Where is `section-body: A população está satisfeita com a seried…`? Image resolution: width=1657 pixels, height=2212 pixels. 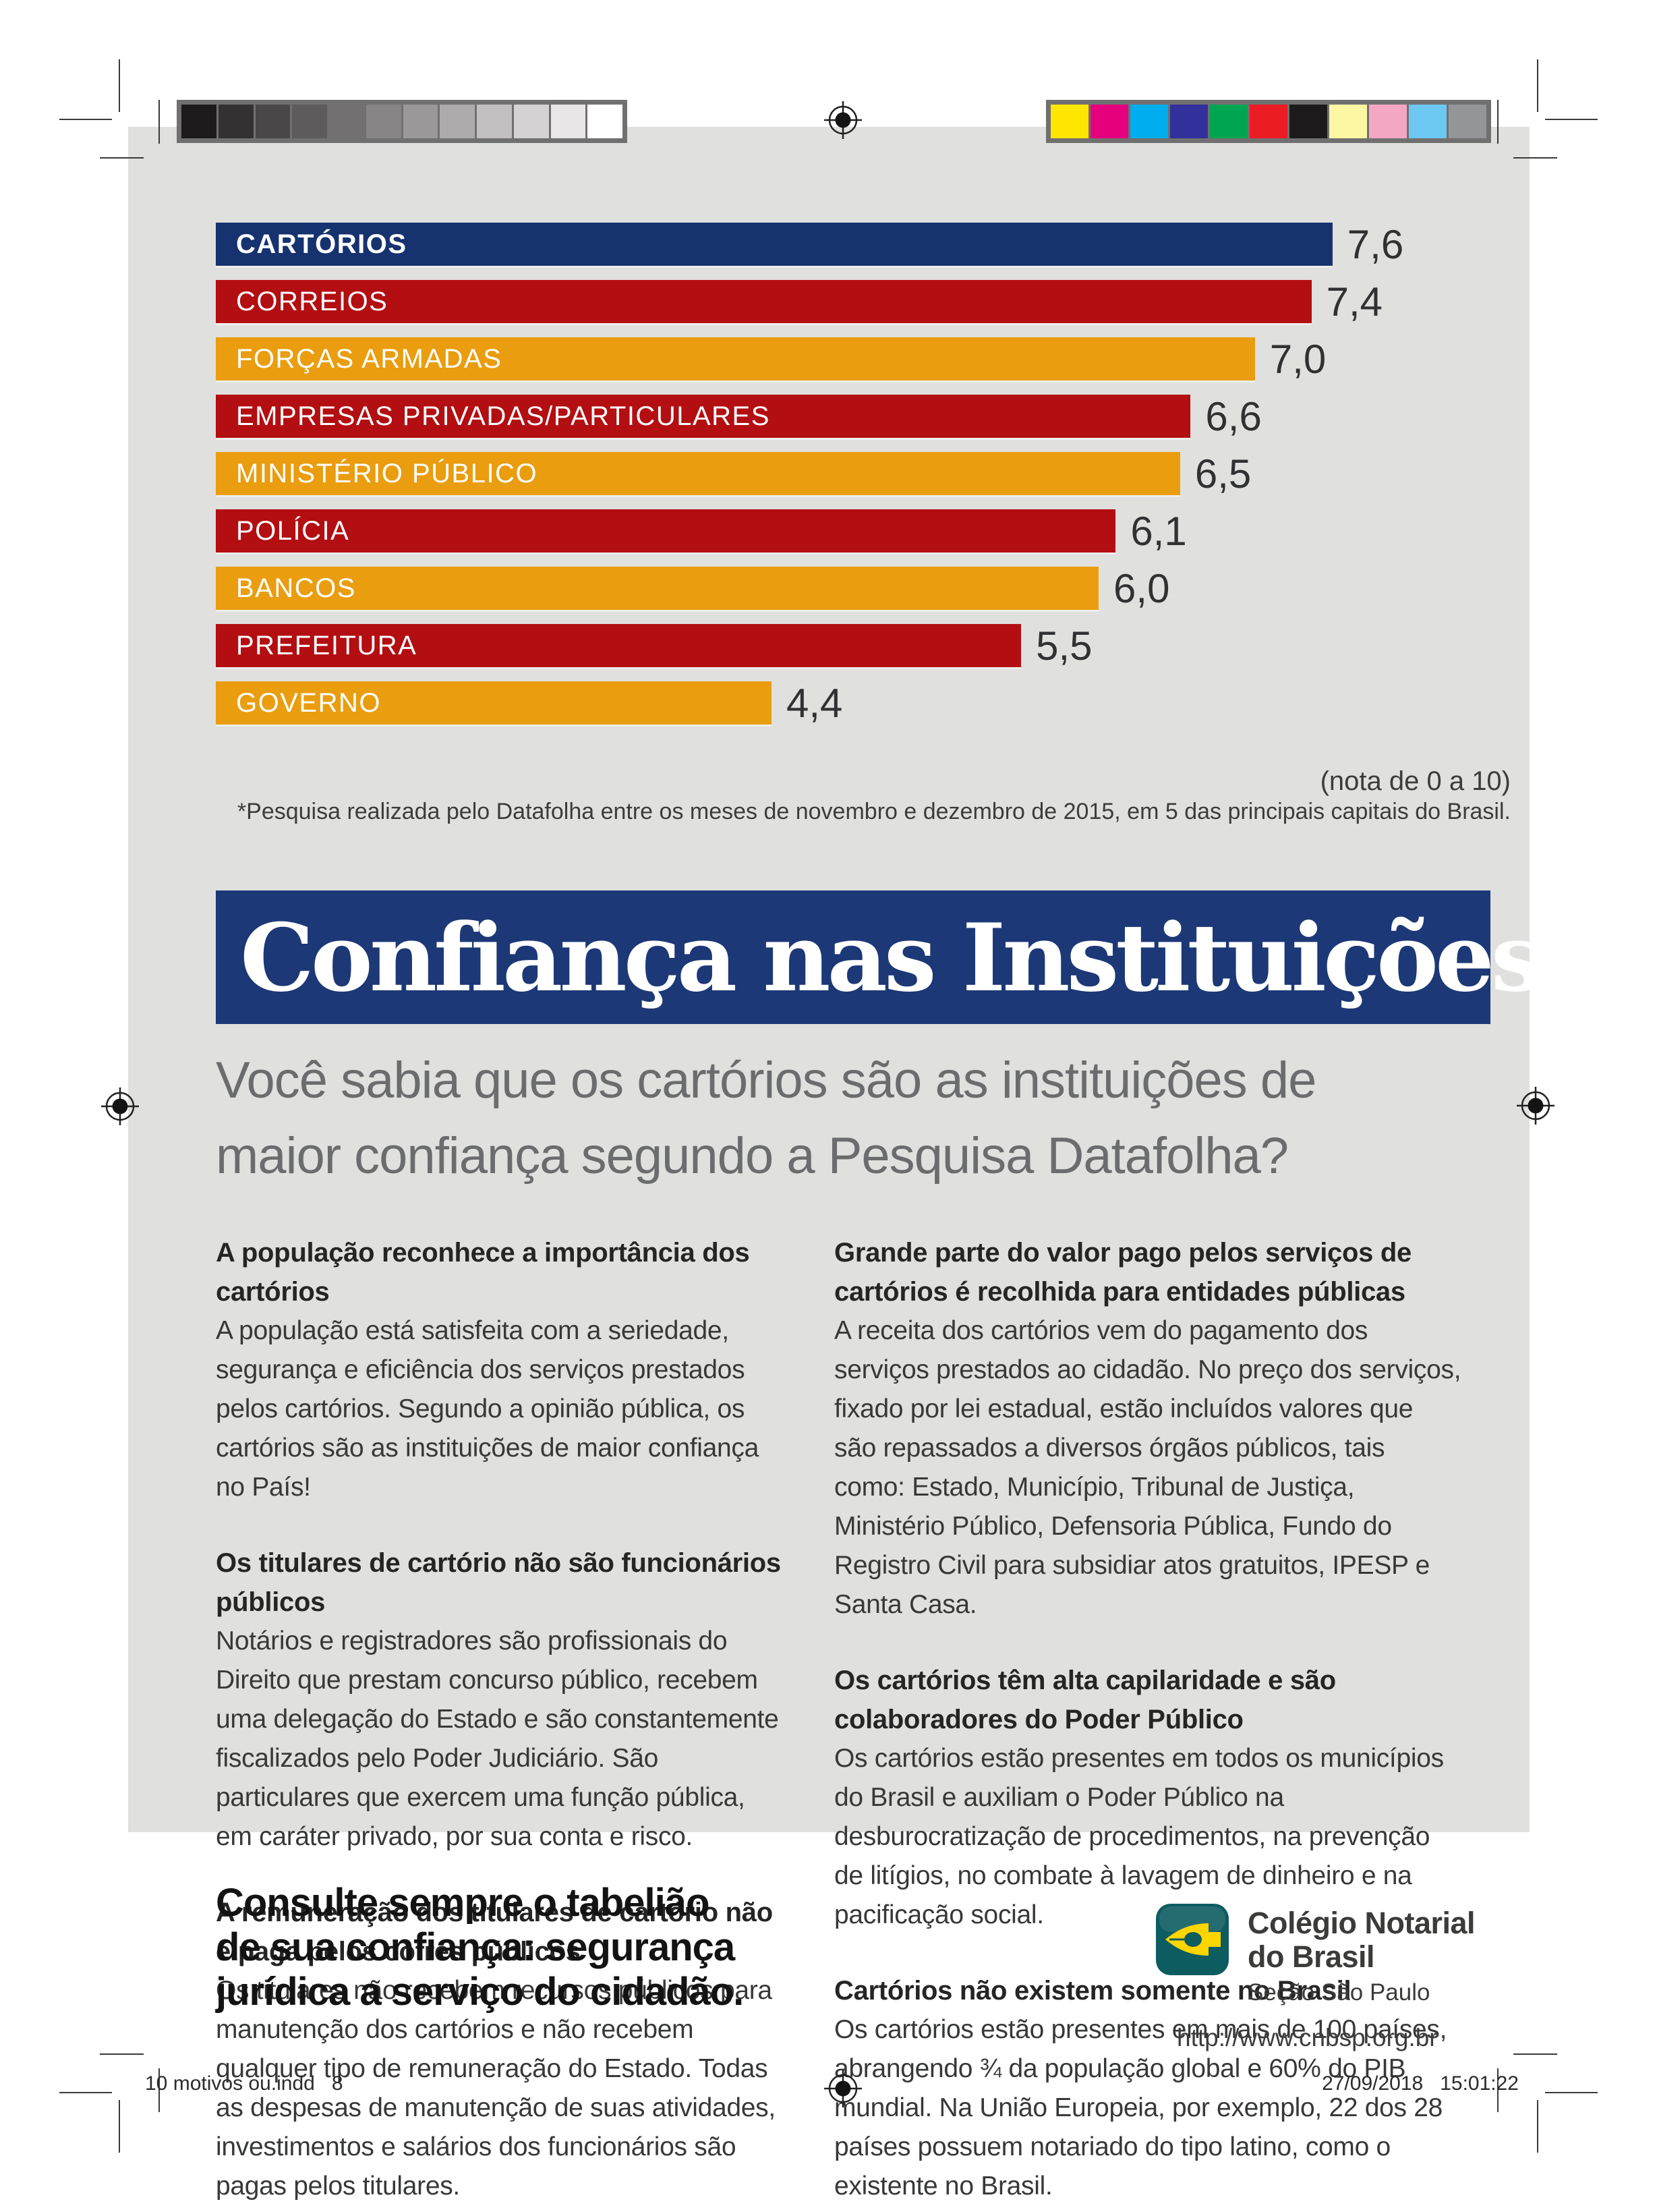
section-body: A população está satisfeita com a seried… is located at coordinates (487, 1409).